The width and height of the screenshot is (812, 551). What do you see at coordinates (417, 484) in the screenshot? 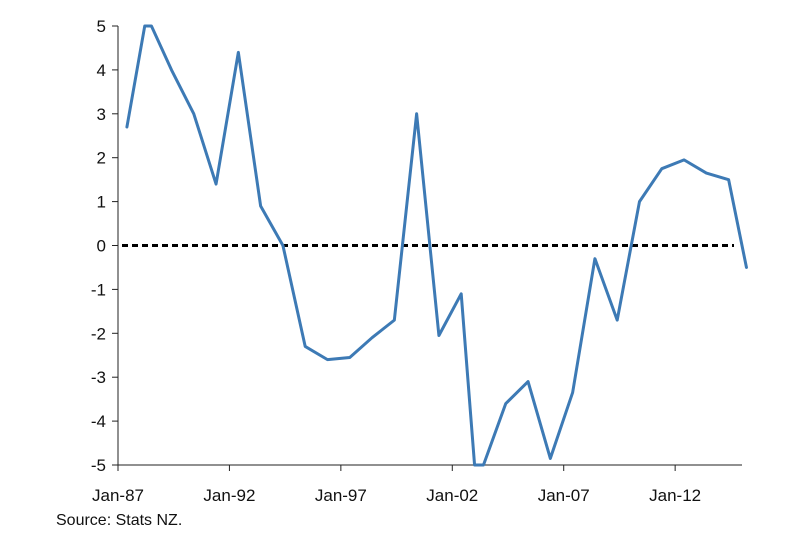
I see `x-axis: Jan-87 Jan-92 Jan-97 Jan-02 Jan-07 Jan-12` at bounding box center [417, 484].